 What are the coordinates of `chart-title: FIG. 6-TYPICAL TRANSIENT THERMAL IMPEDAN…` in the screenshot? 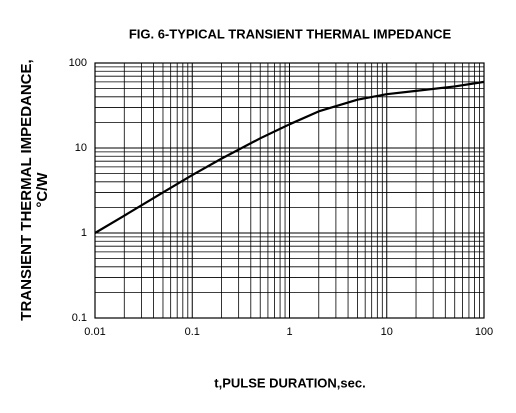 It's located at (290, 33).